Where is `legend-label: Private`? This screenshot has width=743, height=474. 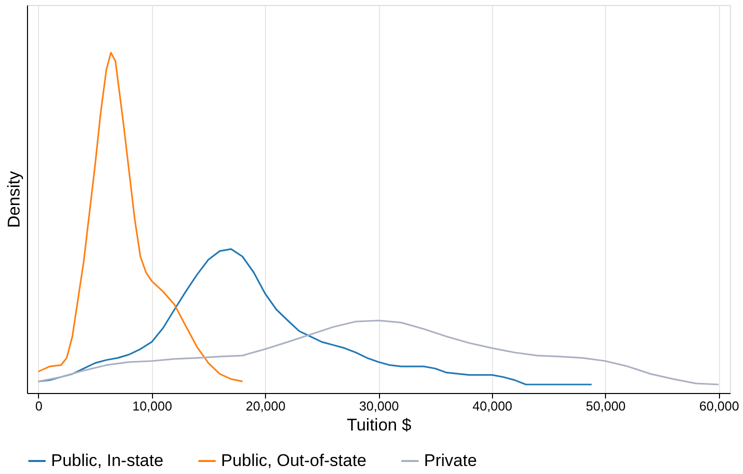
legend-label: Private is located at coordinates (450, 460).